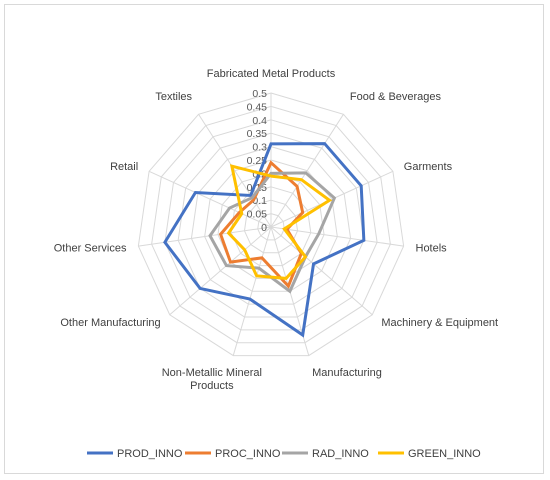  What do you see at coordinates (259, 94) in the screenshot?
I see `radial-tick-label: 0.5` at bounding box center [259, 94].